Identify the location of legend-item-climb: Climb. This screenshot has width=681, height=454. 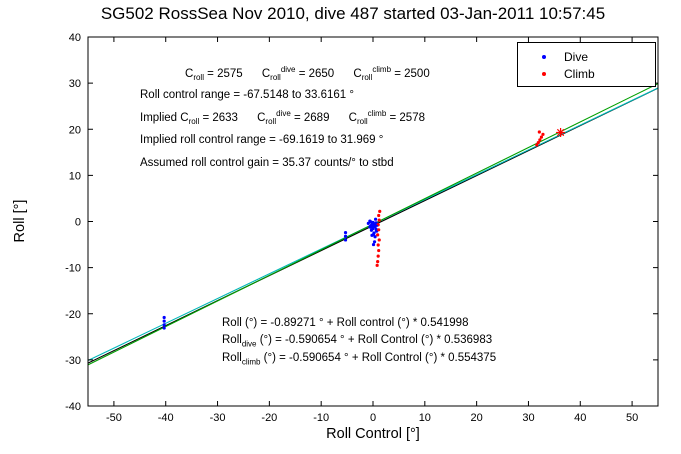
(586, 73).